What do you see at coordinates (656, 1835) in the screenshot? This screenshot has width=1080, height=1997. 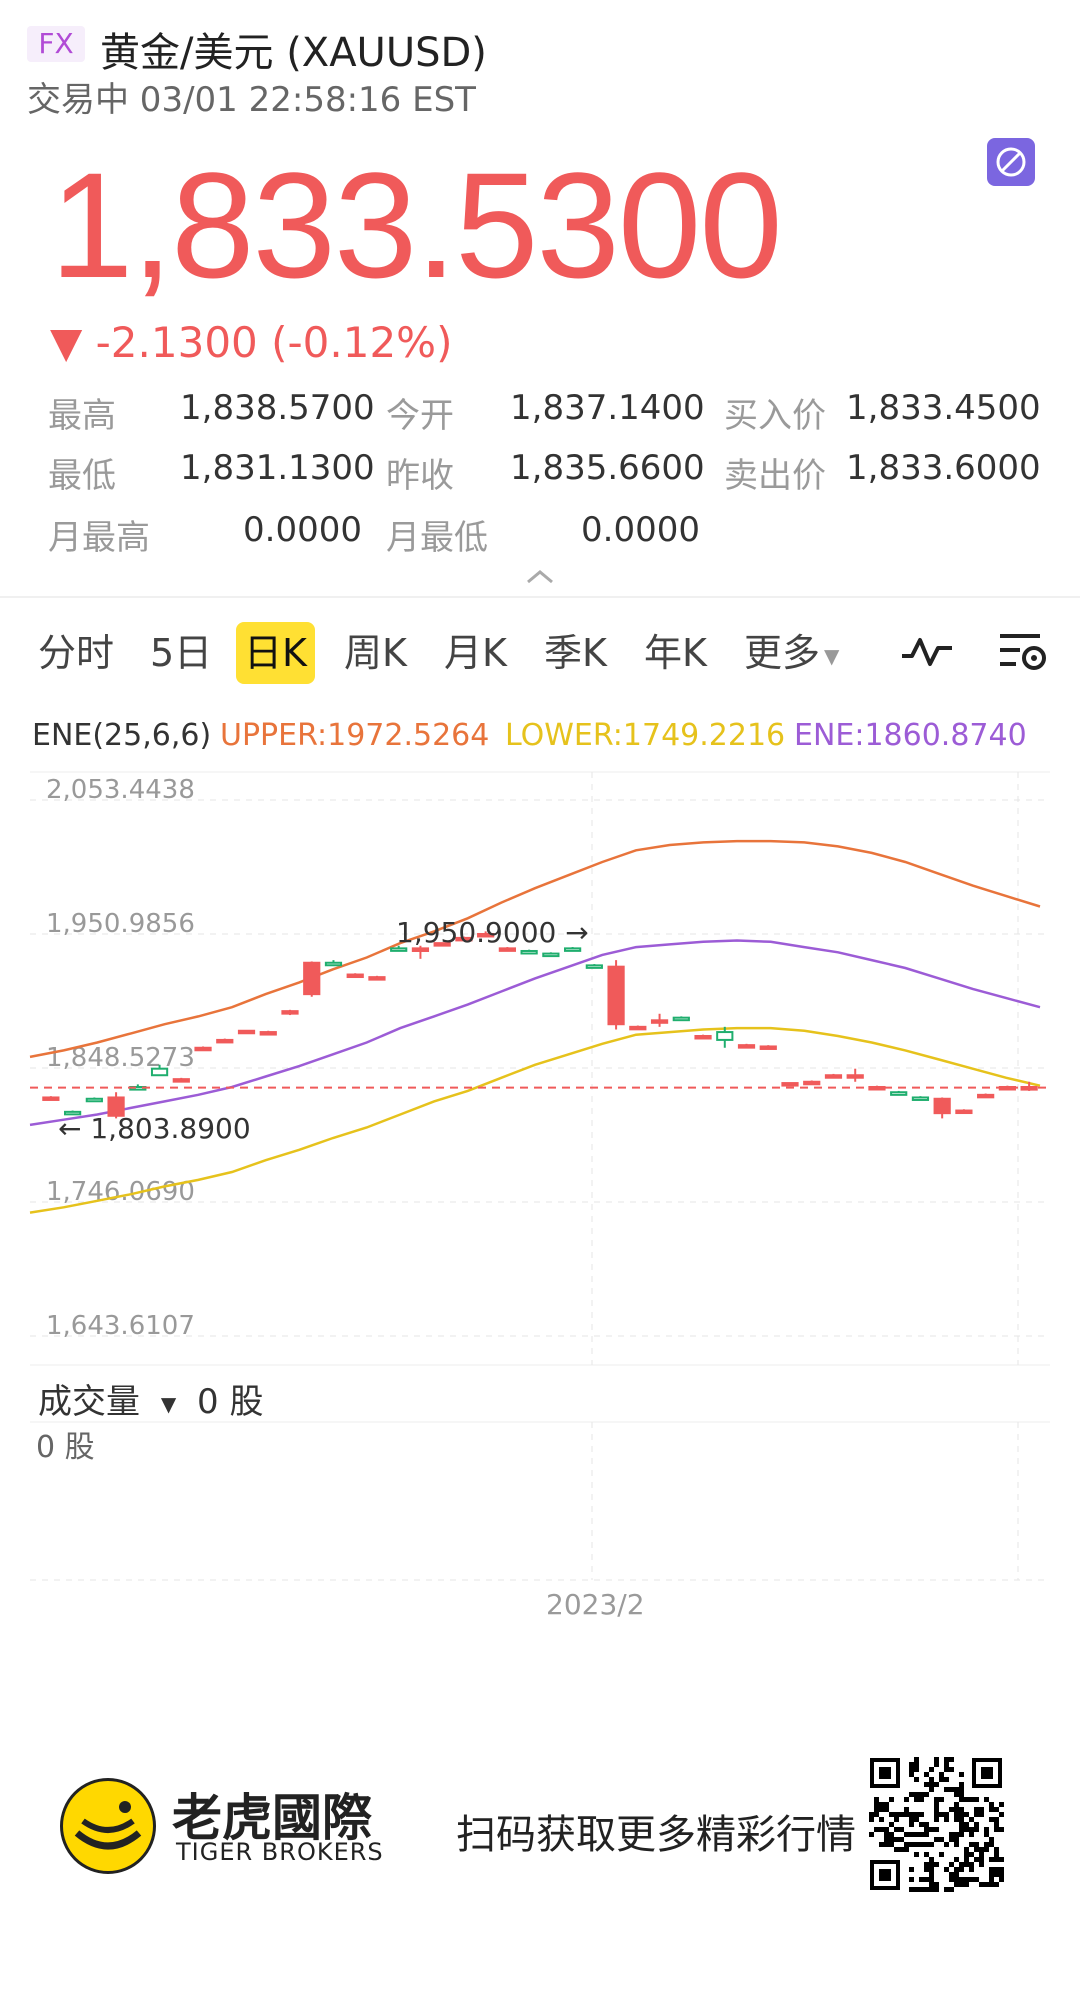 I see `scan-prompt: 扫码获取更多精彩行情` at bounding box center [656, 1835].